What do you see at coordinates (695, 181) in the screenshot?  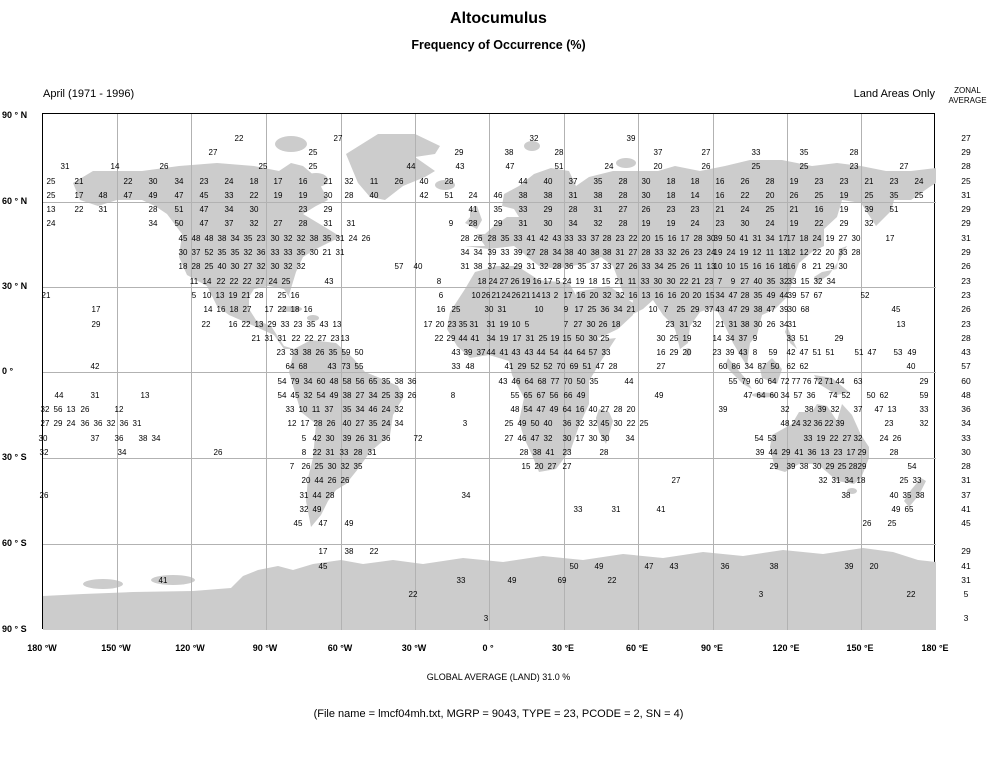 I see `grid-value: 18` at bounding box center [695, 181].